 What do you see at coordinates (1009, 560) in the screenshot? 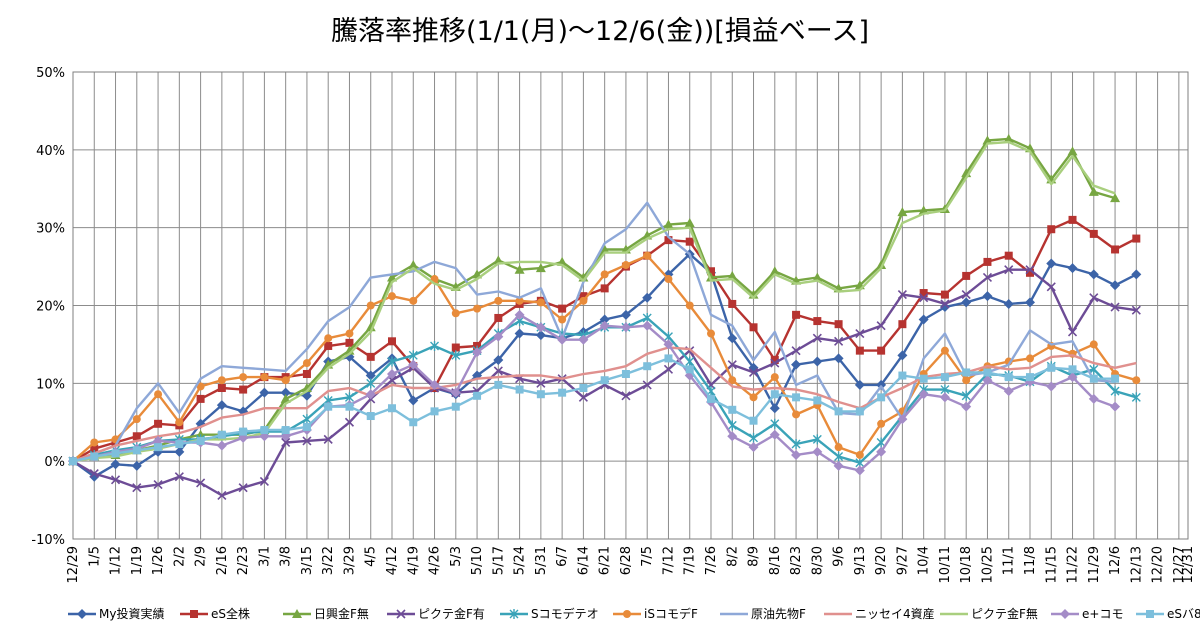
I see `x-tick-label: 11/1` at bounding box center [1009, 560].